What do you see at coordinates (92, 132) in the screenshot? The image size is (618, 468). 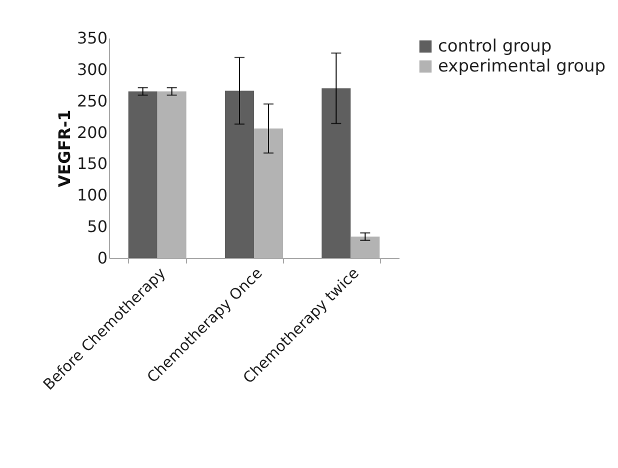 I see `y-tick-label: 200` at bounding box center [92, 132].